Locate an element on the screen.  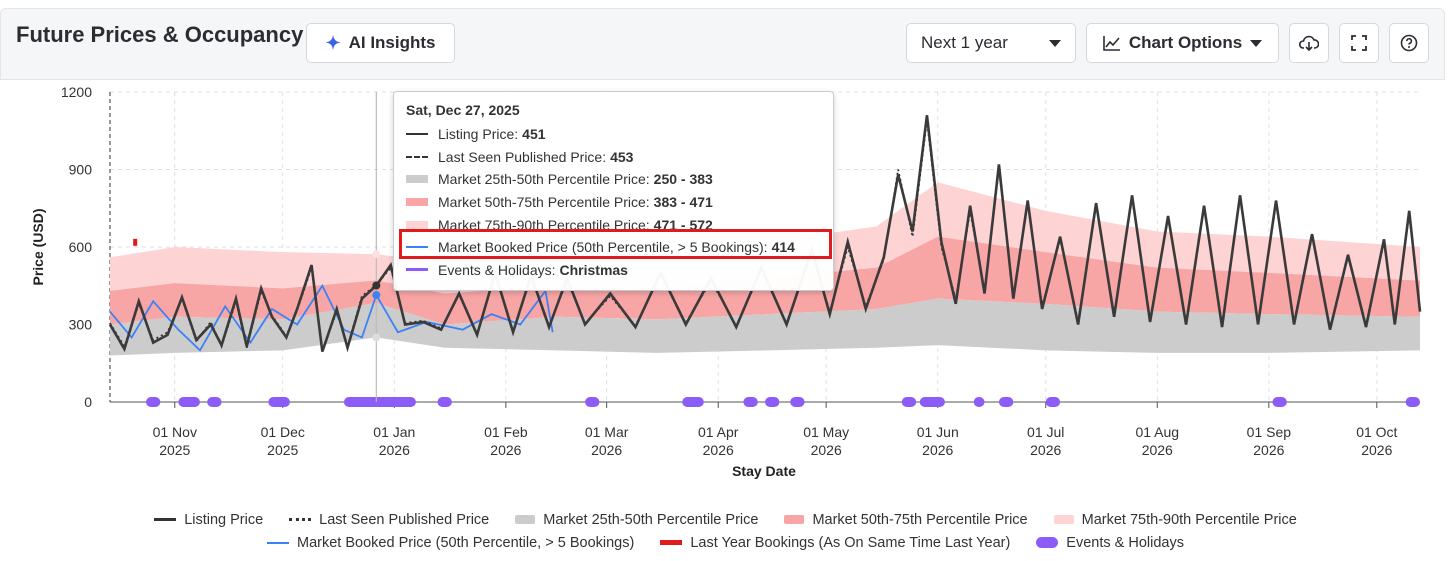
legend-events: Events & Holidays is located at coordinates (1110, 543).